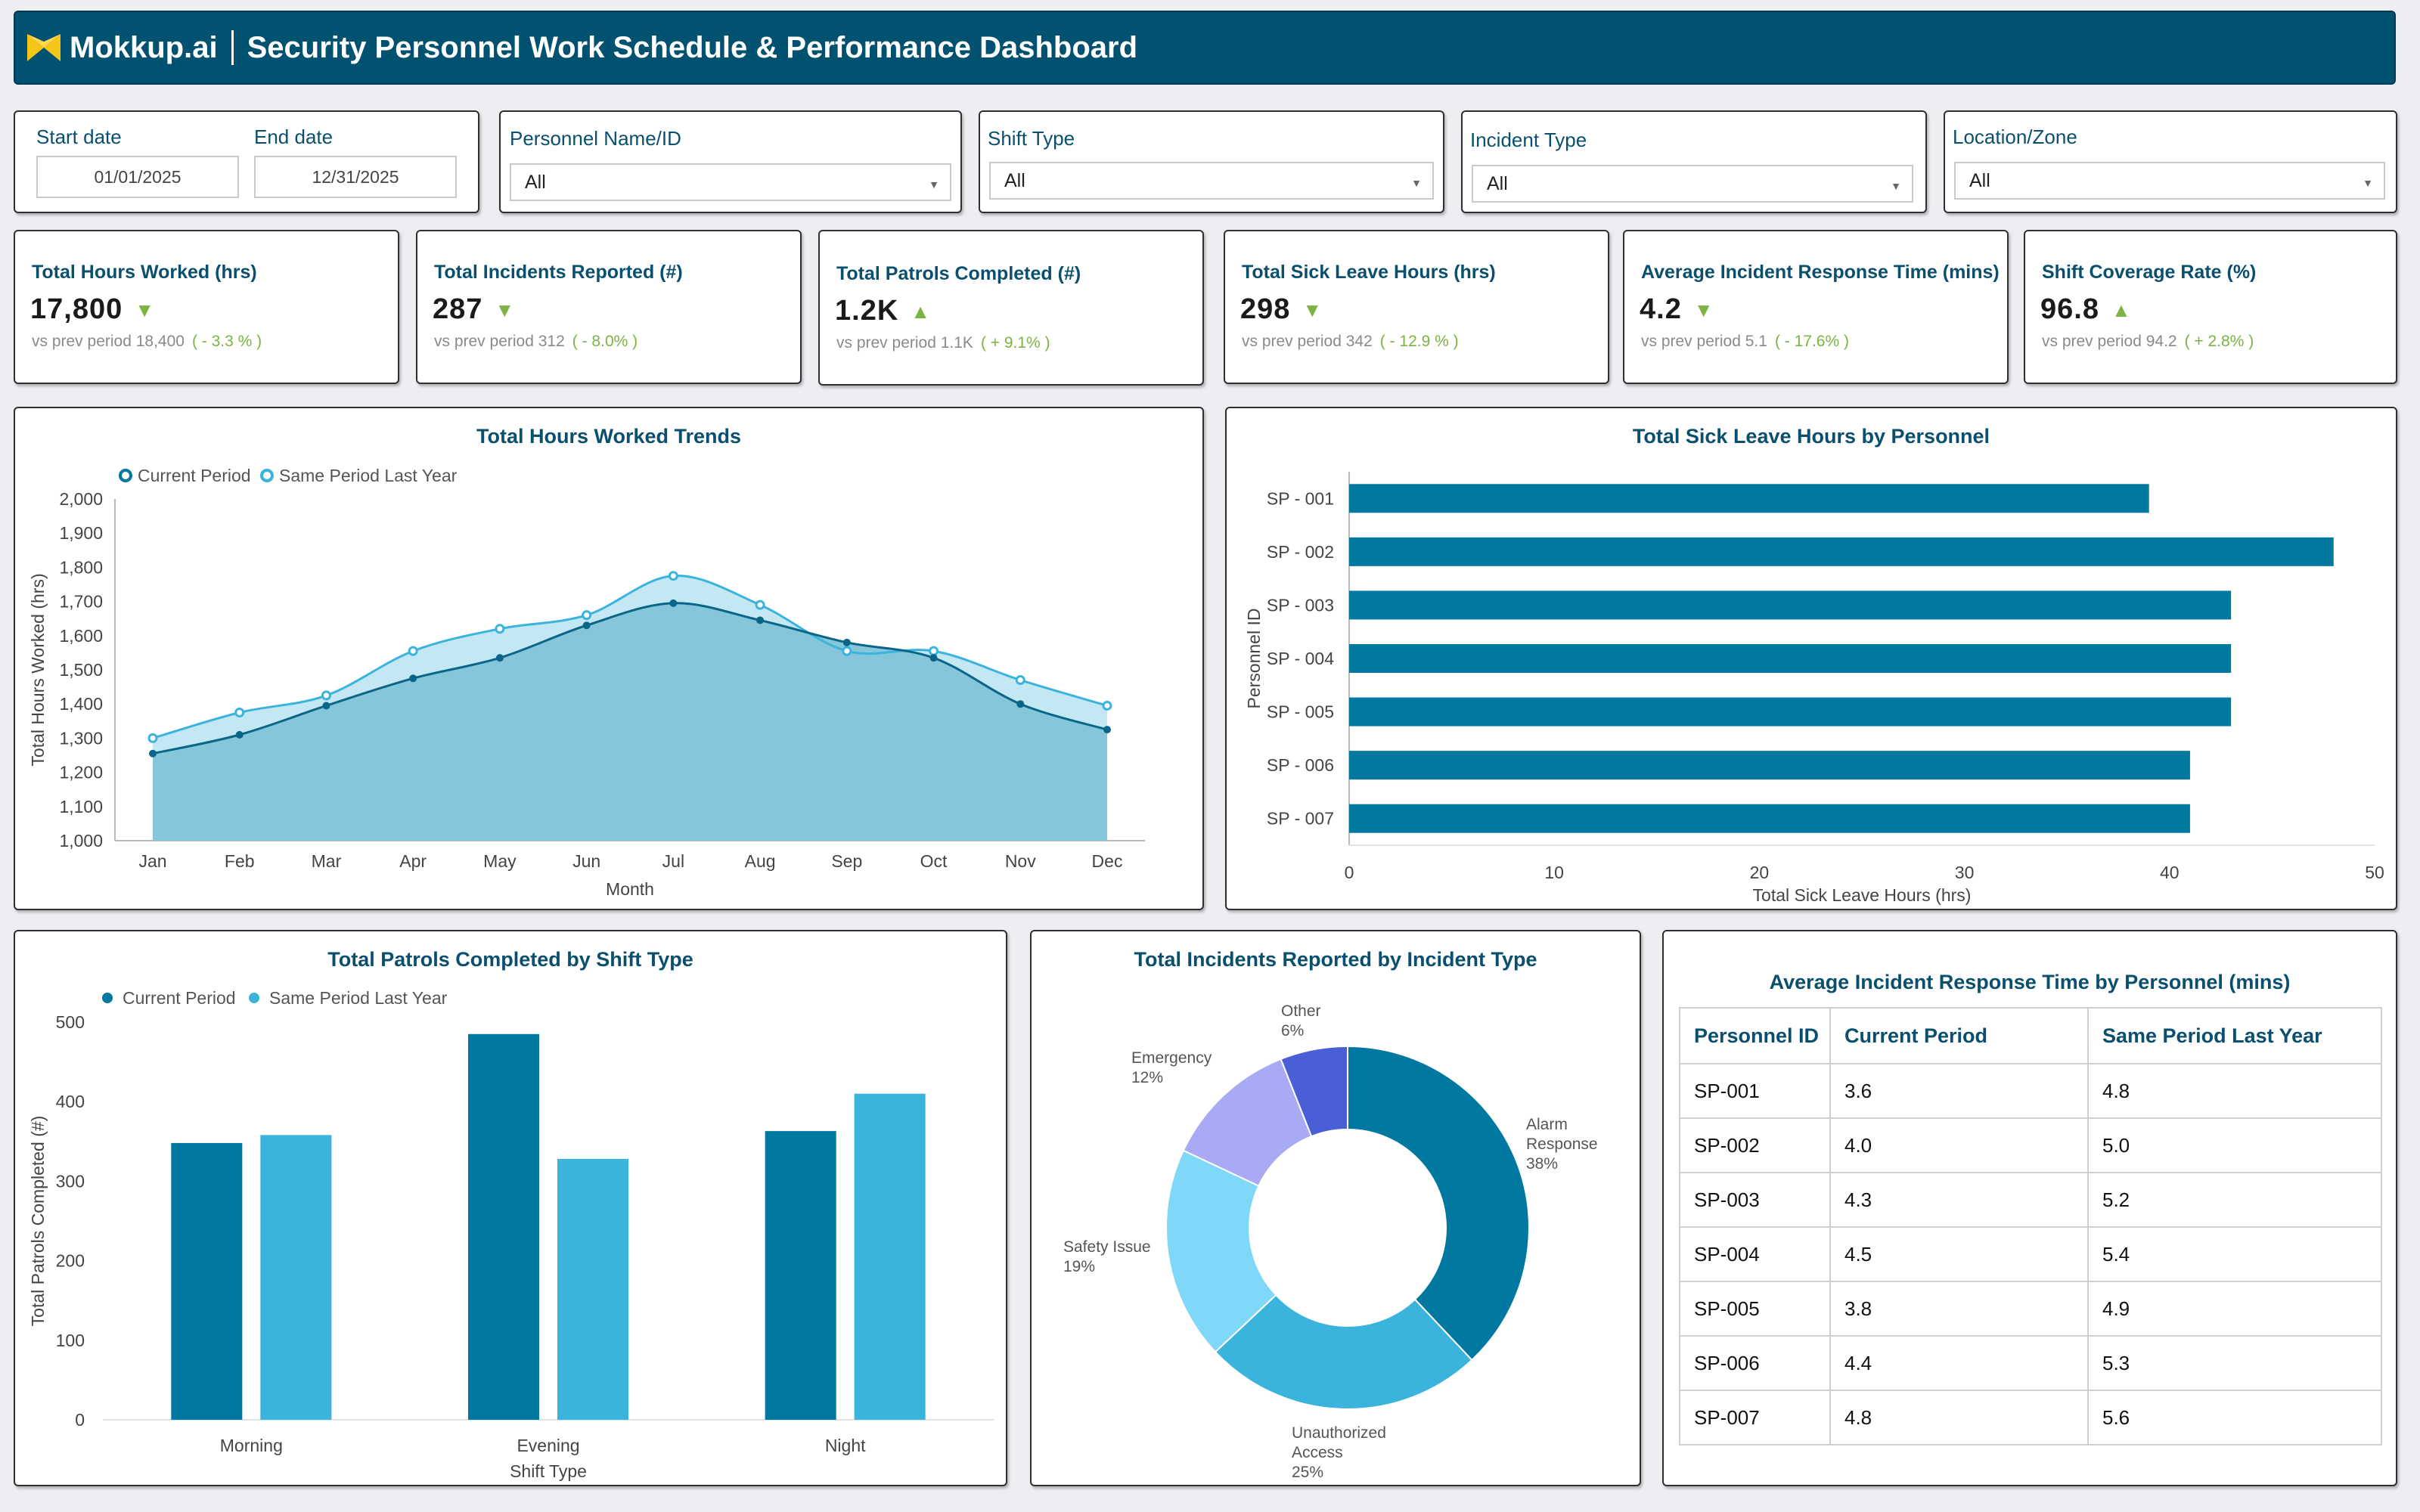 The width and height of the screenshot is (2420, 1512). Describe the element at coordinates (2169, 181) in the screenshot. I see `location-select: All ▼` at that location.